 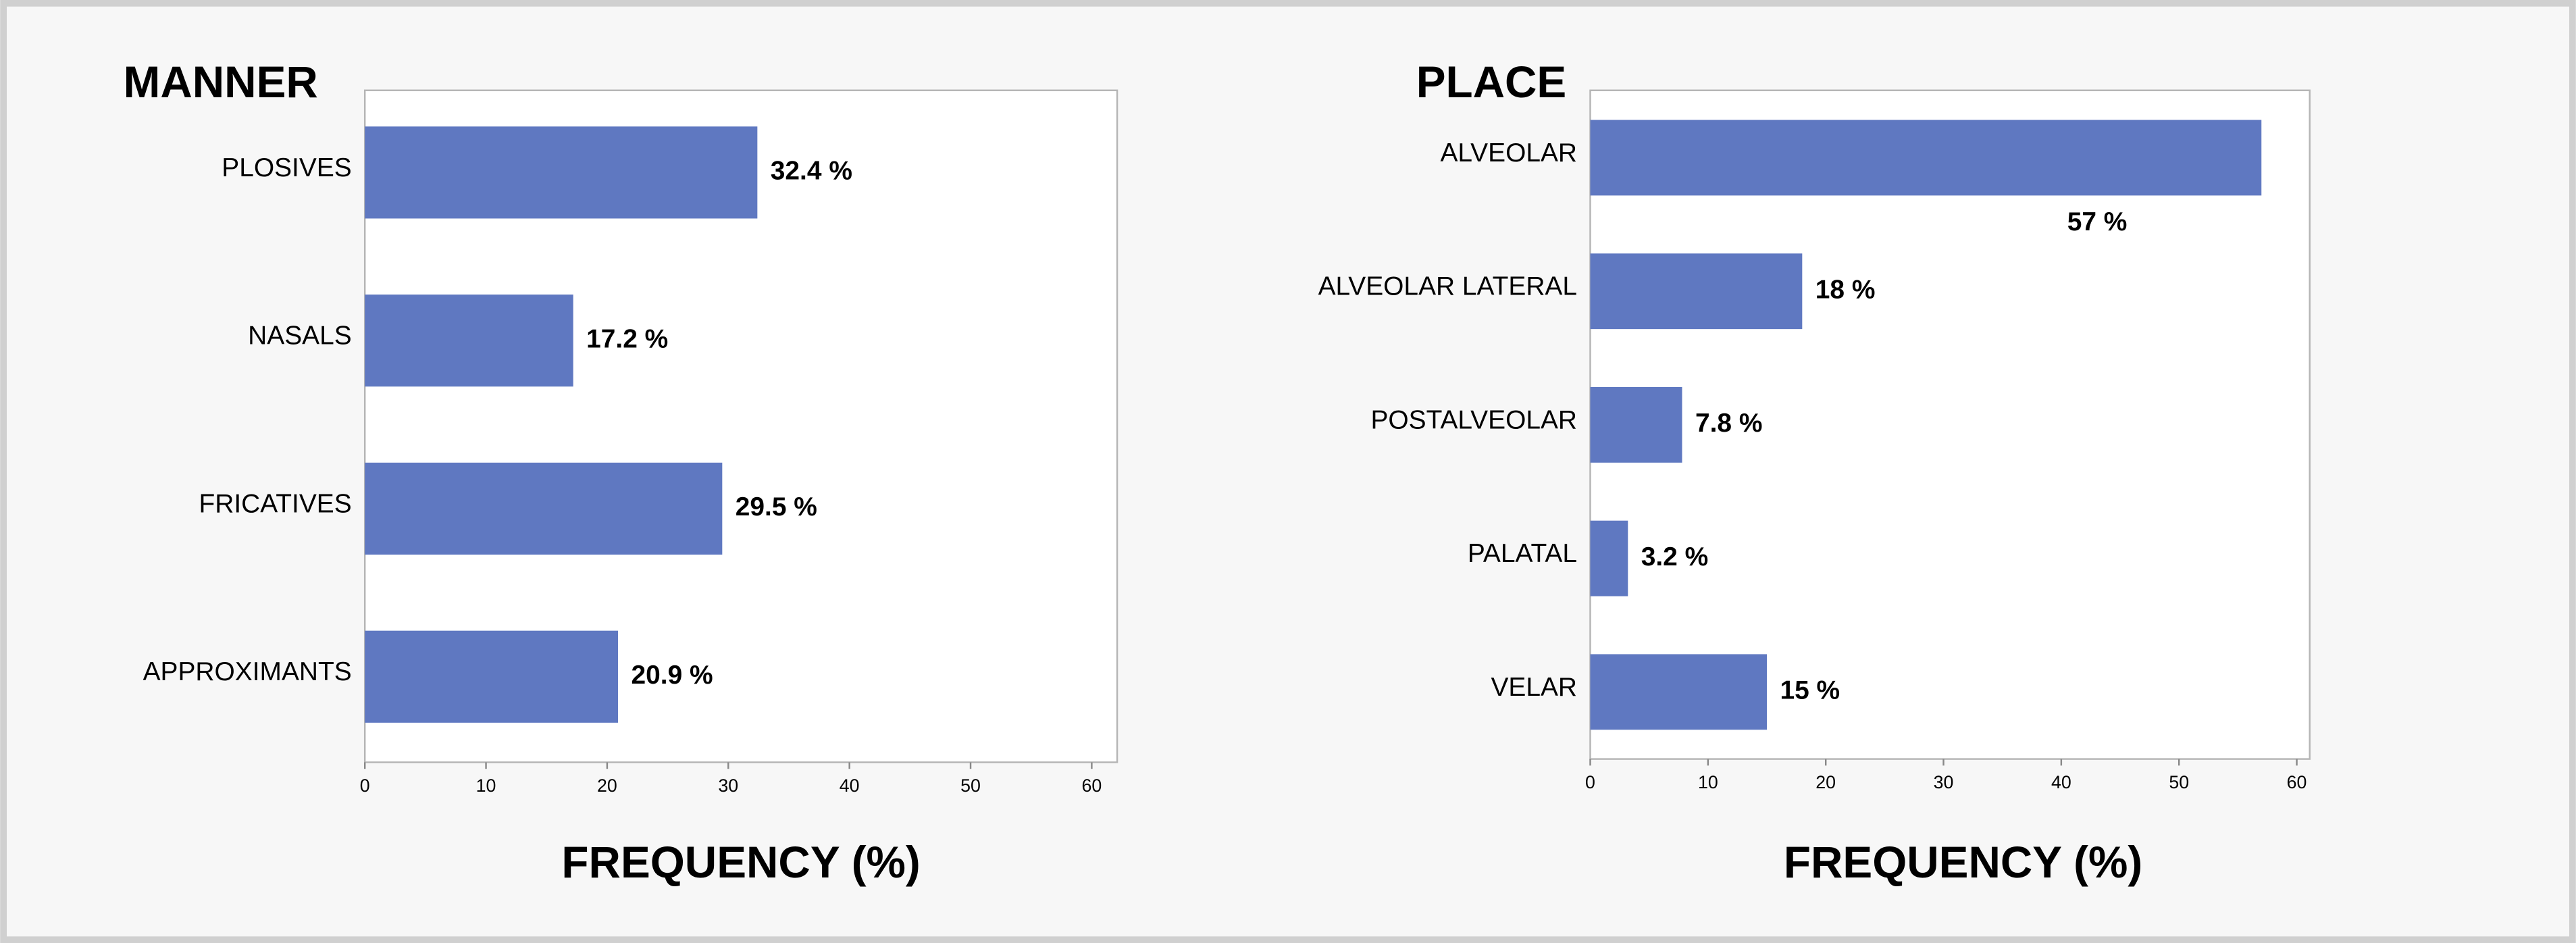 What do you see at coordinates (1491, 82) in the screenshot?
I see `chart-title: PLACE` at bounding box center [1491, 82].